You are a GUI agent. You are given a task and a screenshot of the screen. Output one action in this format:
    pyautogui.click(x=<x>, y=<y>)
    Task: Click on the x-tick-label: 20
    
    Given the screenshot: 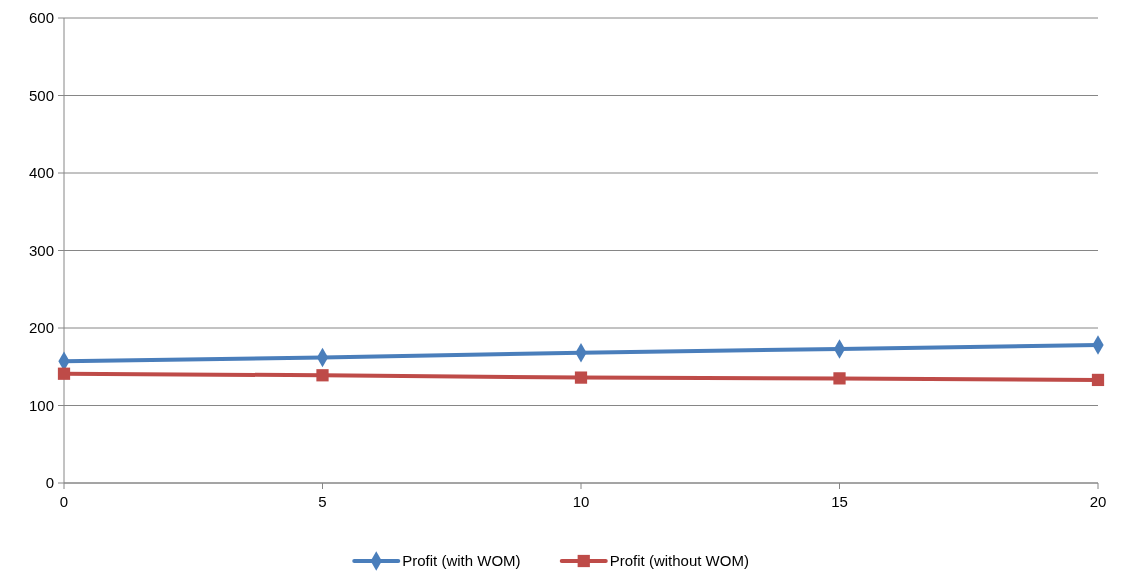 What is the action you would take?
    pyautogui.click(x=1098, y=501)
    